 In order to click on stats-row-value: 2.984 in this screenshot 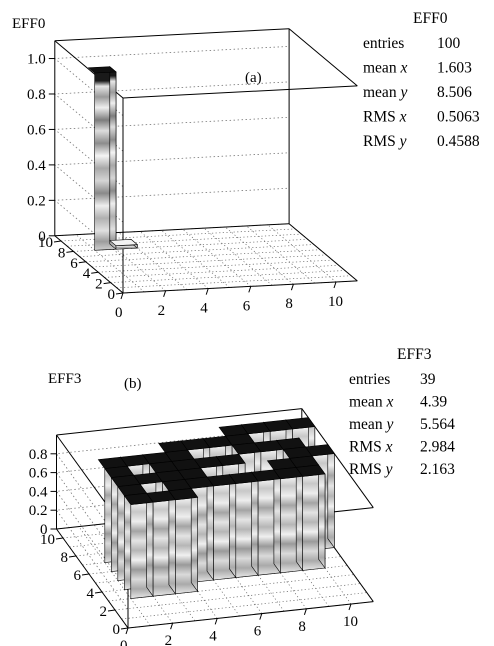, I will do `click(437, 447)`.